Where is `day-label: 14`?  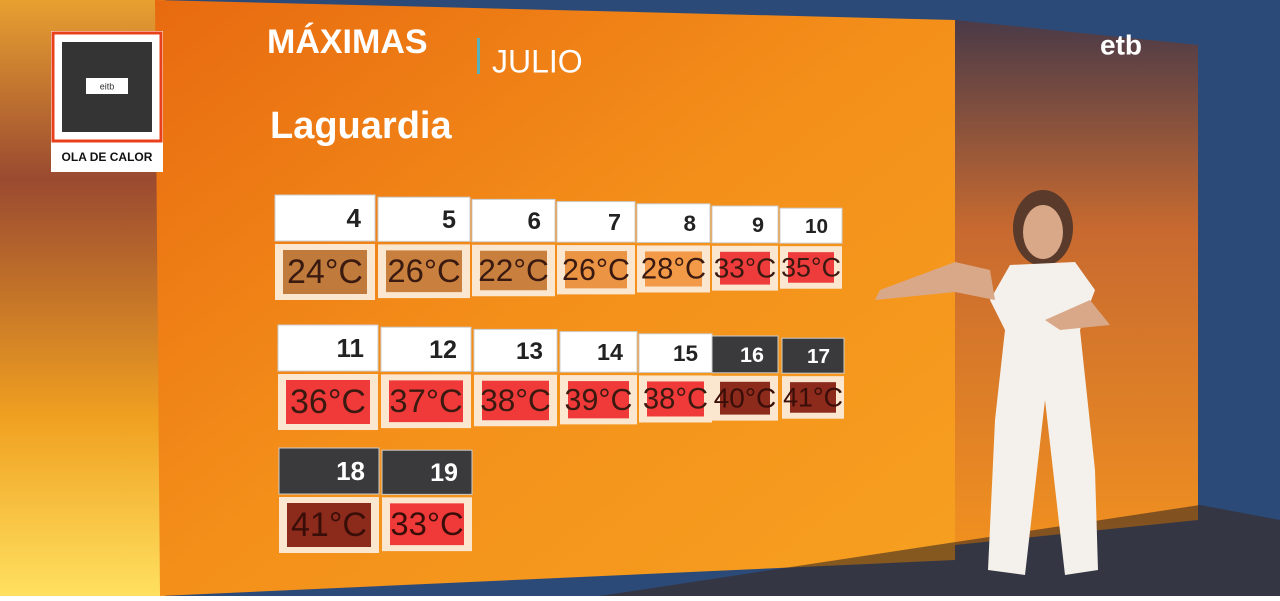 day-label: 14 is located at coordinates (610, 352).